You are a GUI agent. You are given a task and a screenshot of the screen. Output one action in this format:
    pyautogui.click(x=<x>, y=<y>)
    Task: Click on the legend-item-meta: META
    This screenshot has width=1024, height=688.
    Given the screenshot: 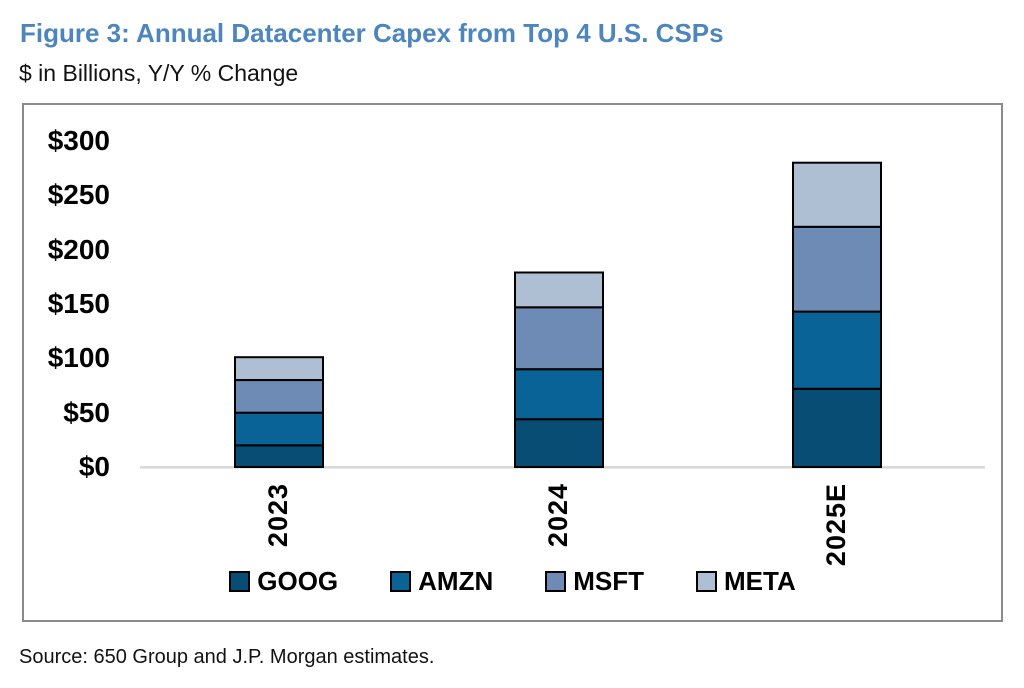 What is the action you would take?
    pyautogui.click(x=746, y=581)
    